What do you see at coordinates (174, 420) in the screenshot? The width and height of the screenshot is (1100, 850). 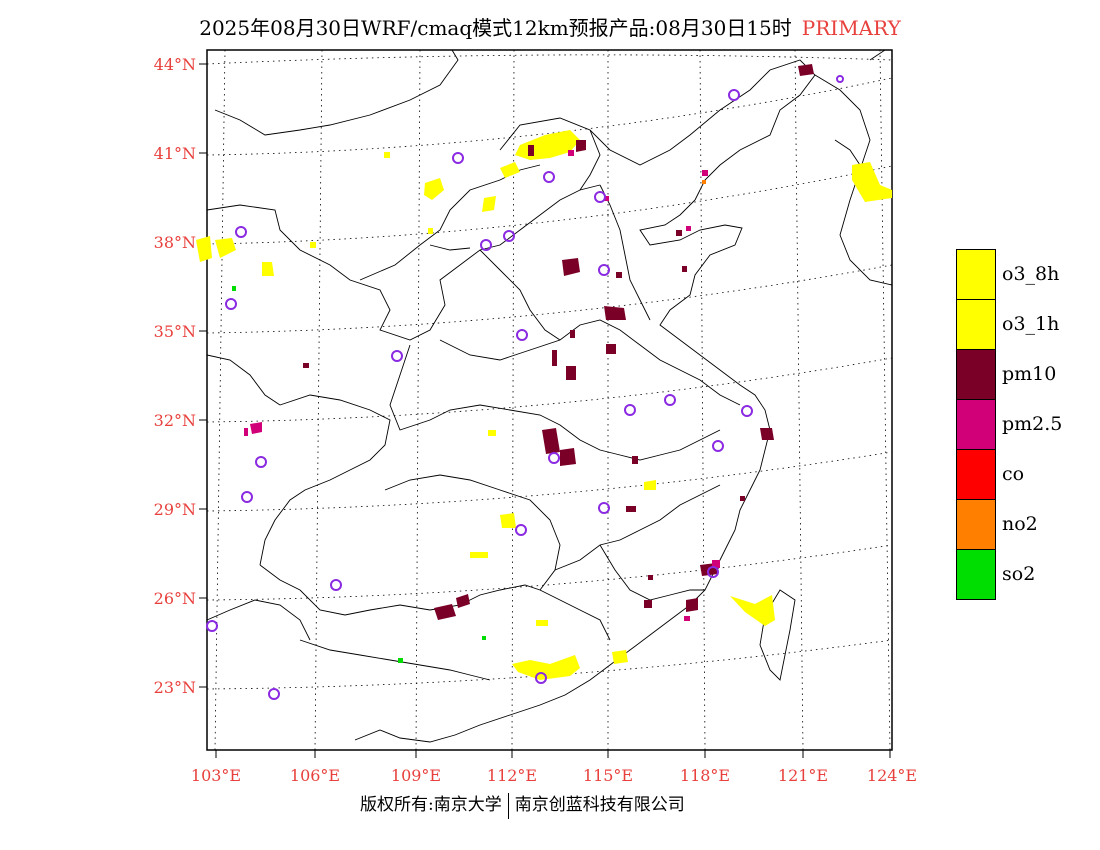 I see `lat-label: 32°N` at bounding box center [174, 420].